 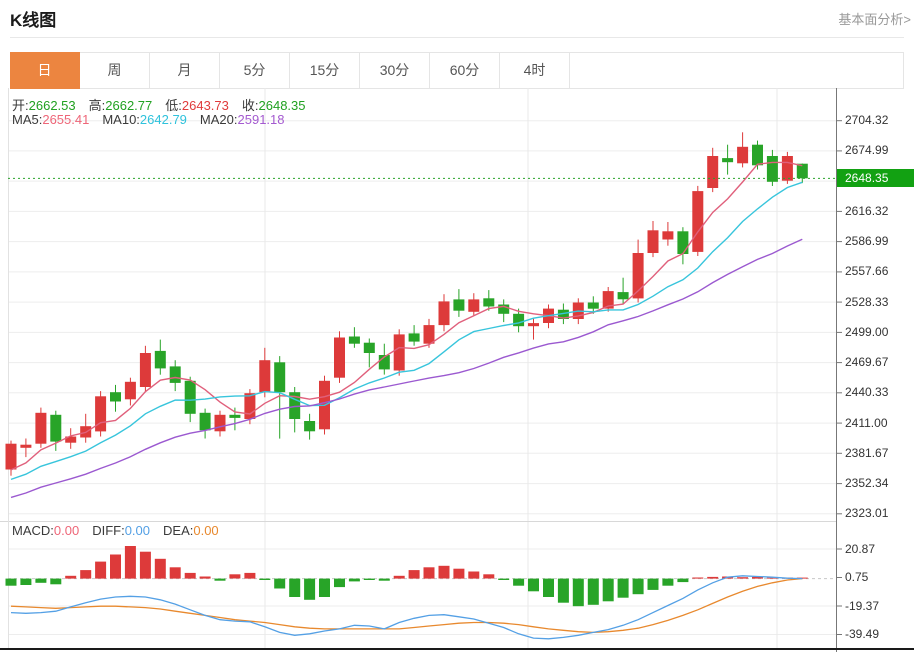 What do you see at coordinates (866, 422) in the screenshot?
I see `price-tick: 2411.00` at bounding box center [866, 422].